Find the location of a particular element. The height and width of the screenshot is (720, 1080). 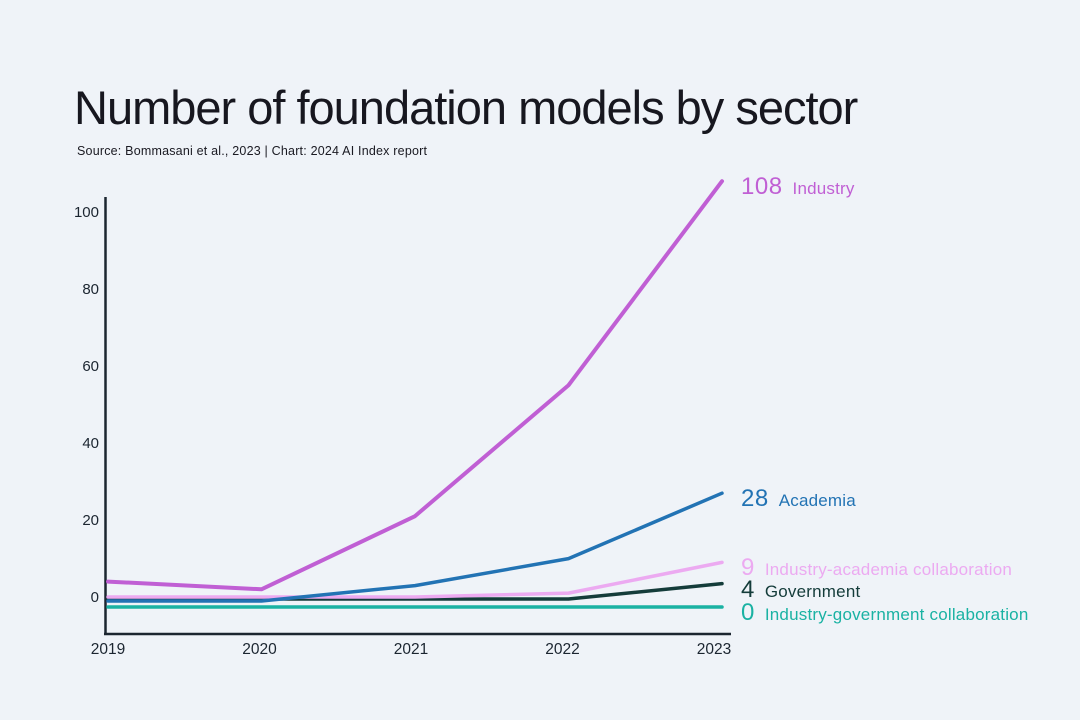

y-tick-label: 60 is located at coordinates (90, 366).